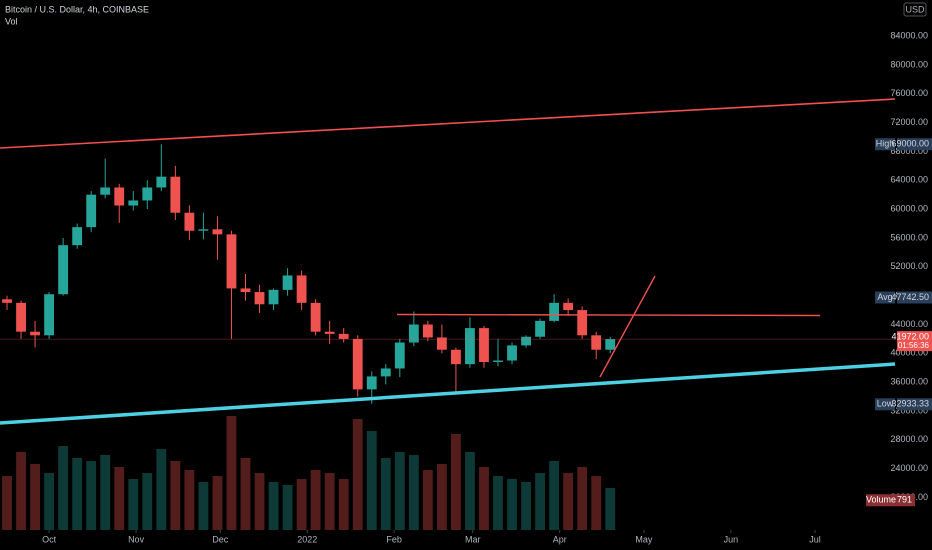 The height and width of the screenshot is (550, 932). I want to click on marker-value: 69000.00, so click(910, 144).